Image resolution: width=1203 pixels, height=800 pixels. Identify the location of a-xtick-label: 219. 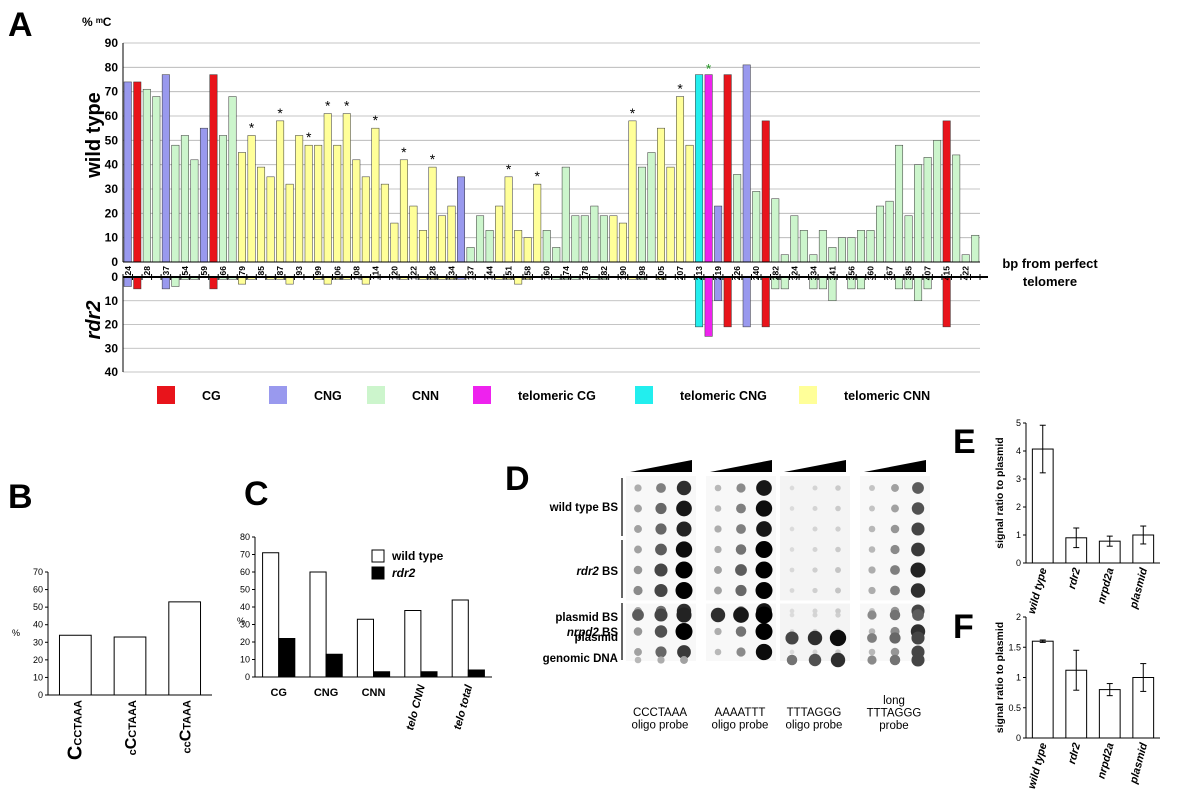
(718, 273).